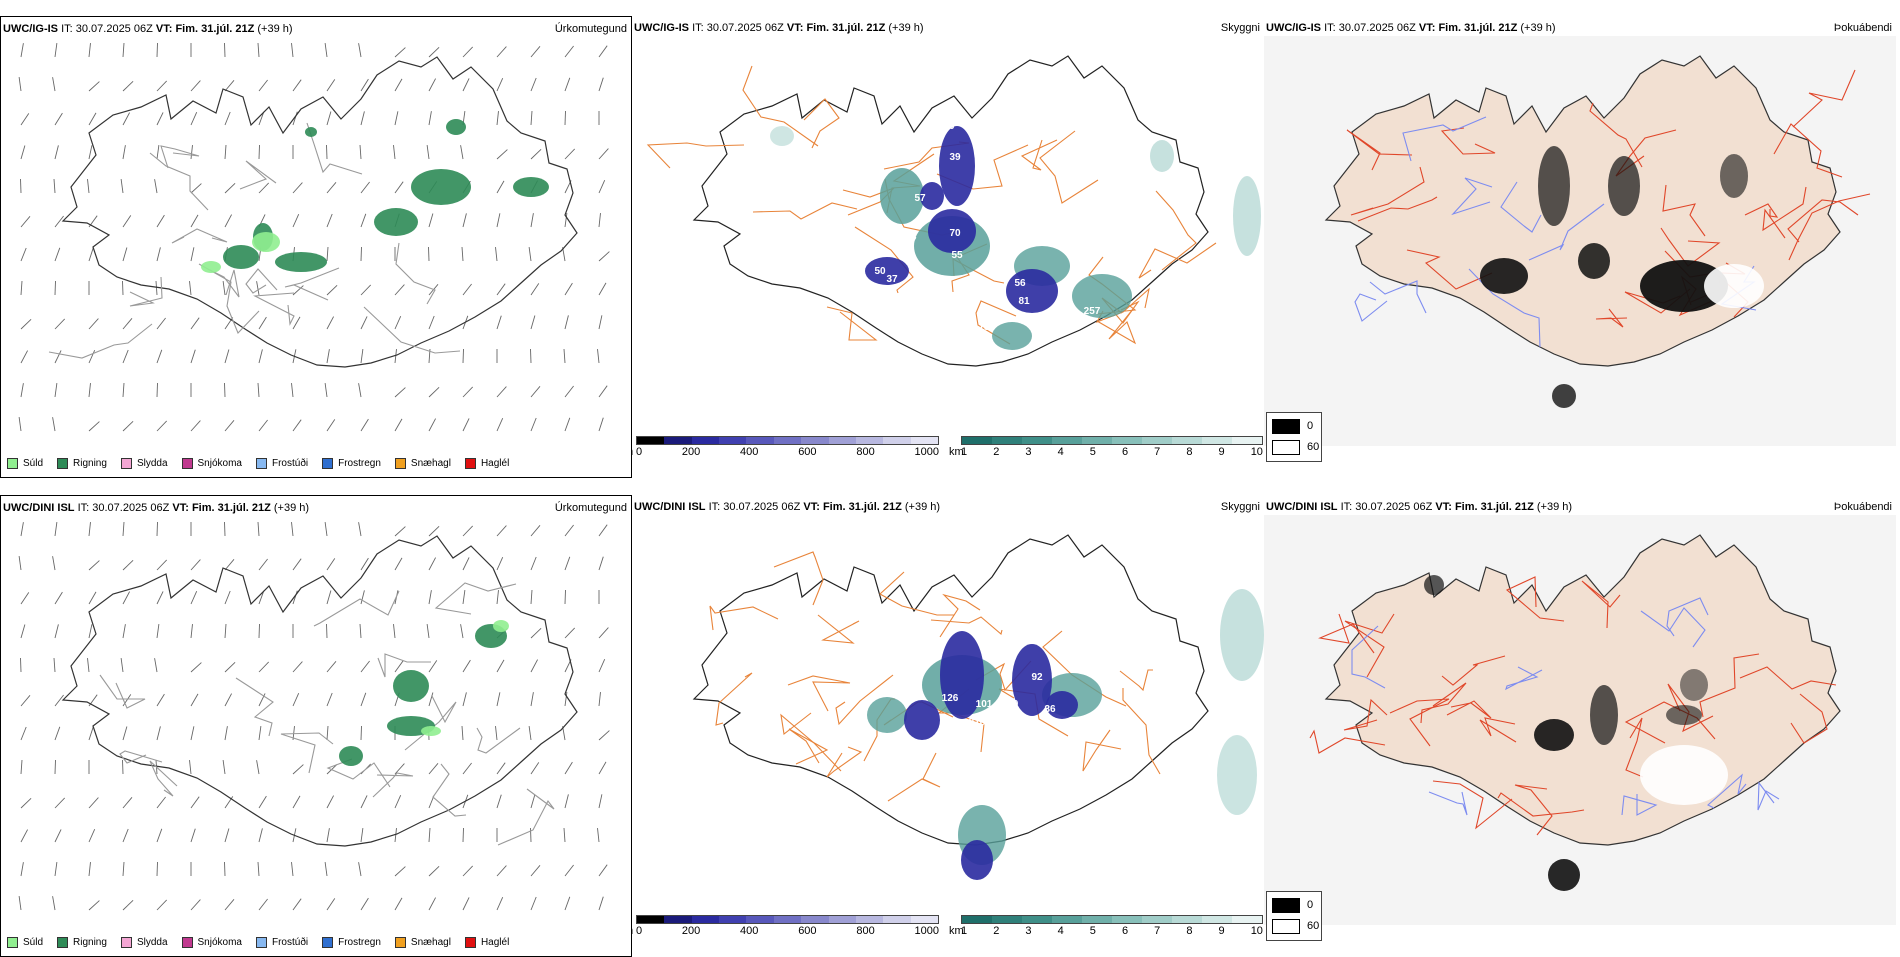 Image resolution: width=1900 pixels, height=957 pixels. I want to click on visibility-label: 37, so click(892, 279).